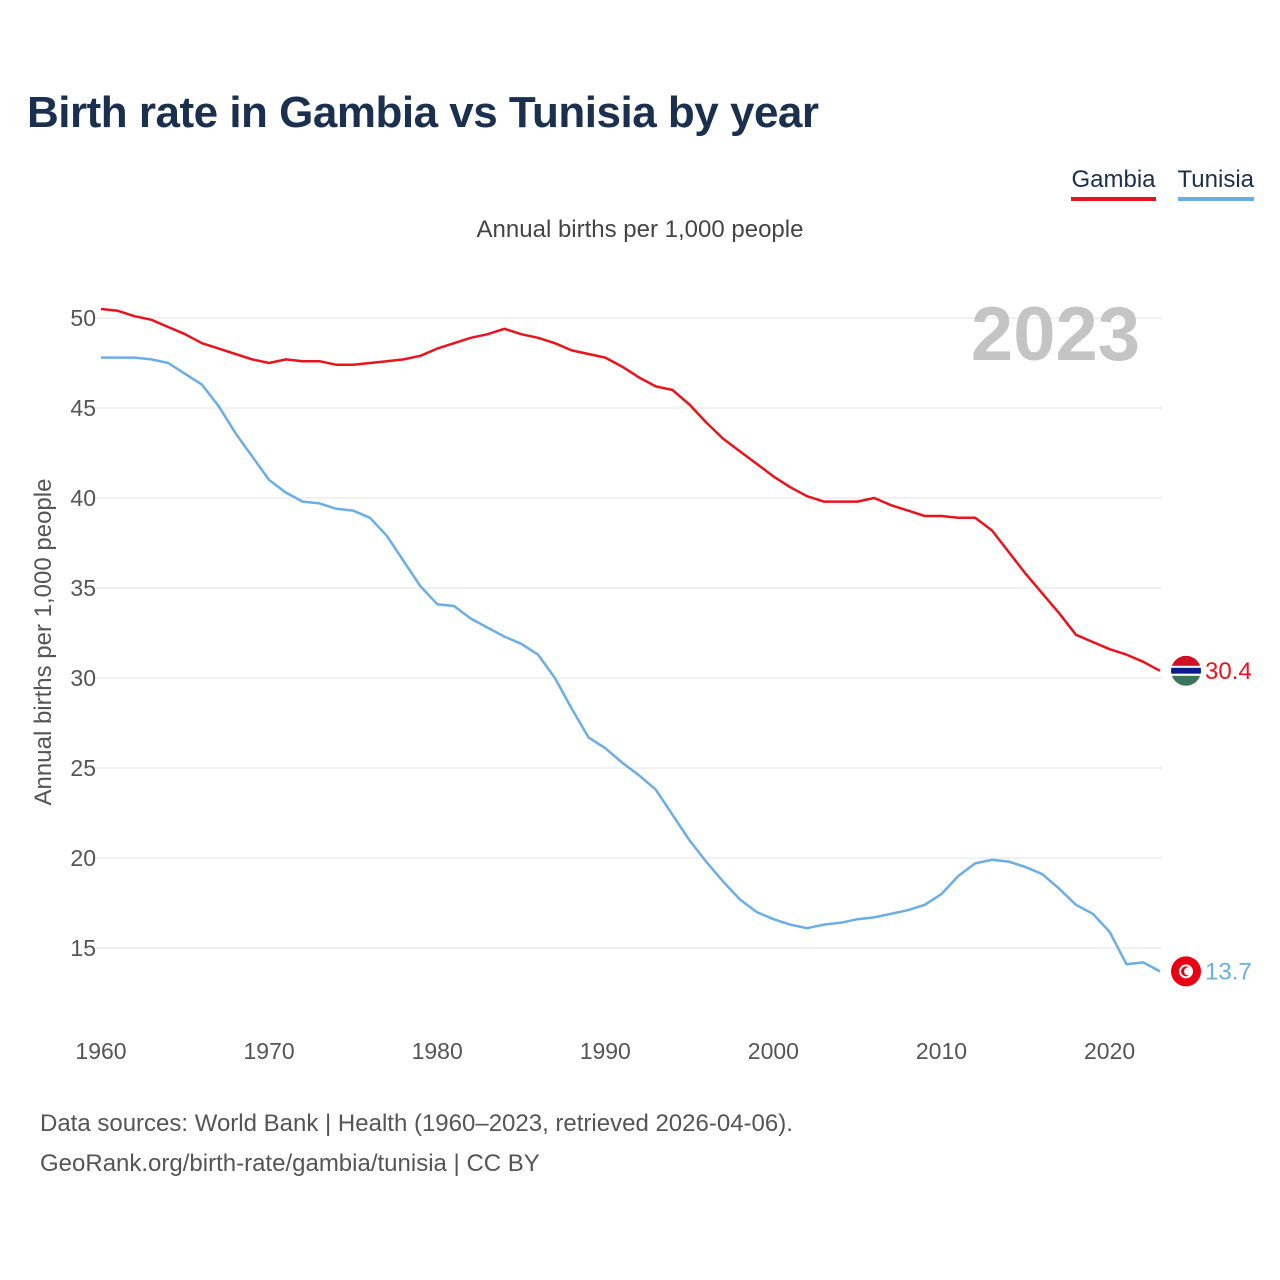 The height and width of the screenshot is (1280, 1280). Describe the element at coordinates (1215, 183) in the screenshot. I see `legend-item-tunisia: Tunisia` at that location.